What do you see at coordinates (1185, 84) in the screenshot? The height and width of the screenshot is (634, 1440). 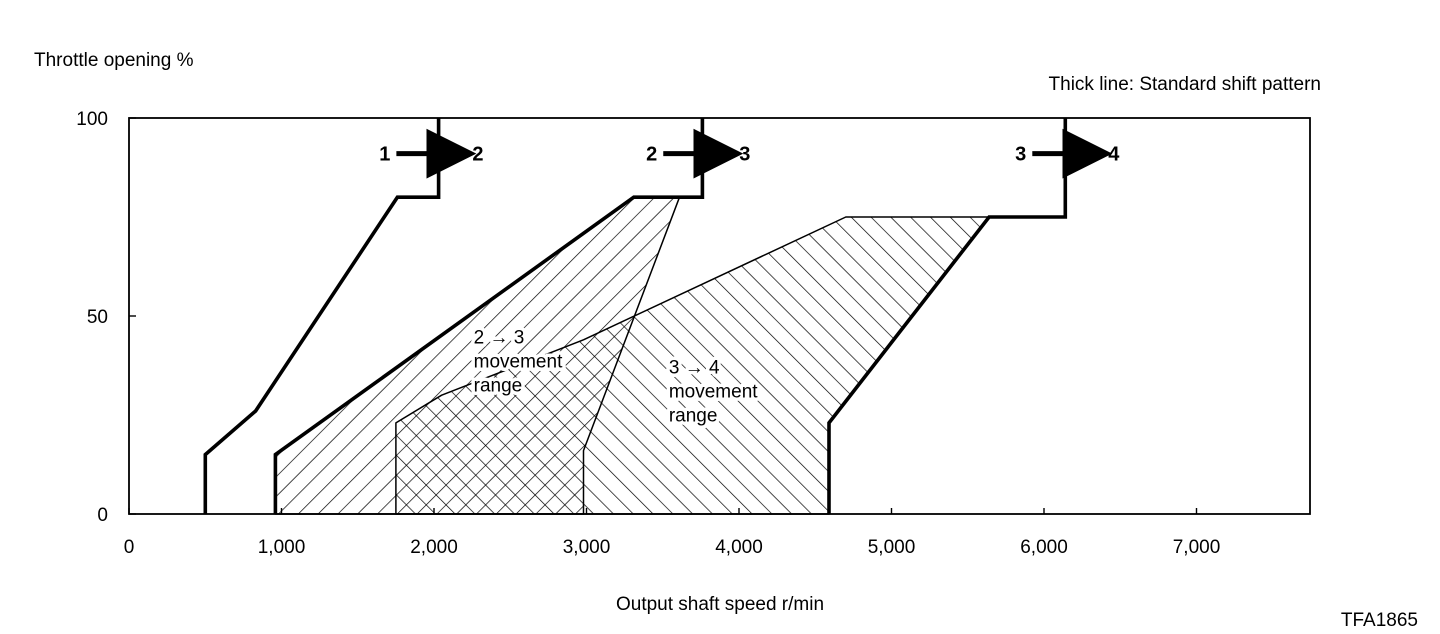 I see `legend-note: Thick line: Standard shift pattern` at bounding box center [1185, 84].